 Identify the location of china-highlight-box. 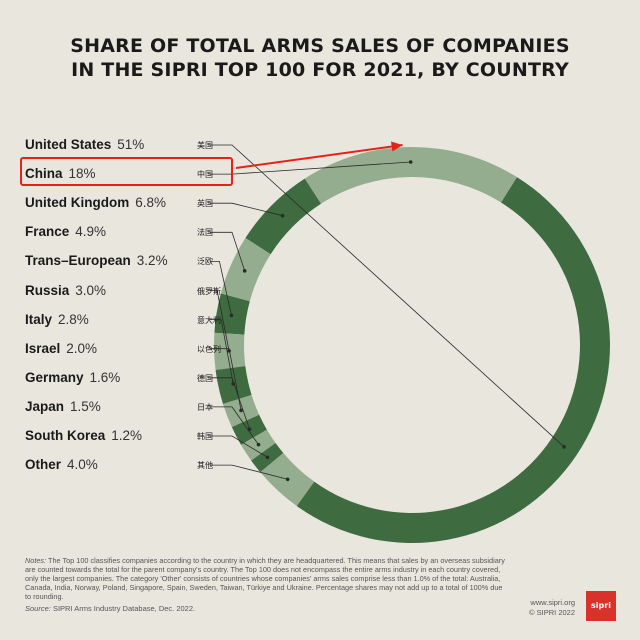
(126, 171).